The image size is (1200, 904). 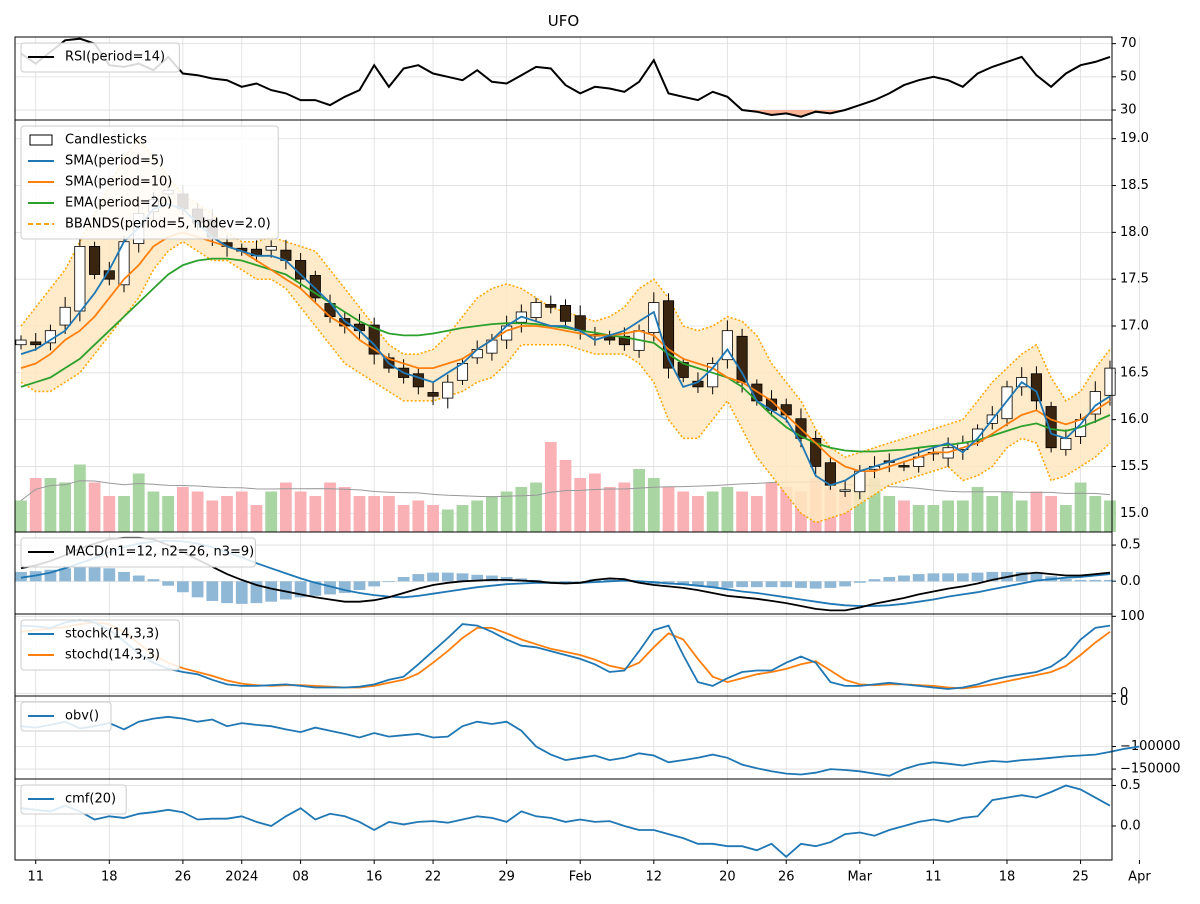 What do you see at coordinates (159, 552) in the screenshot?
I see `macd-legend-label: MACD(n1=12, n2=26, n3=9)` at bounding box center [159, 552].